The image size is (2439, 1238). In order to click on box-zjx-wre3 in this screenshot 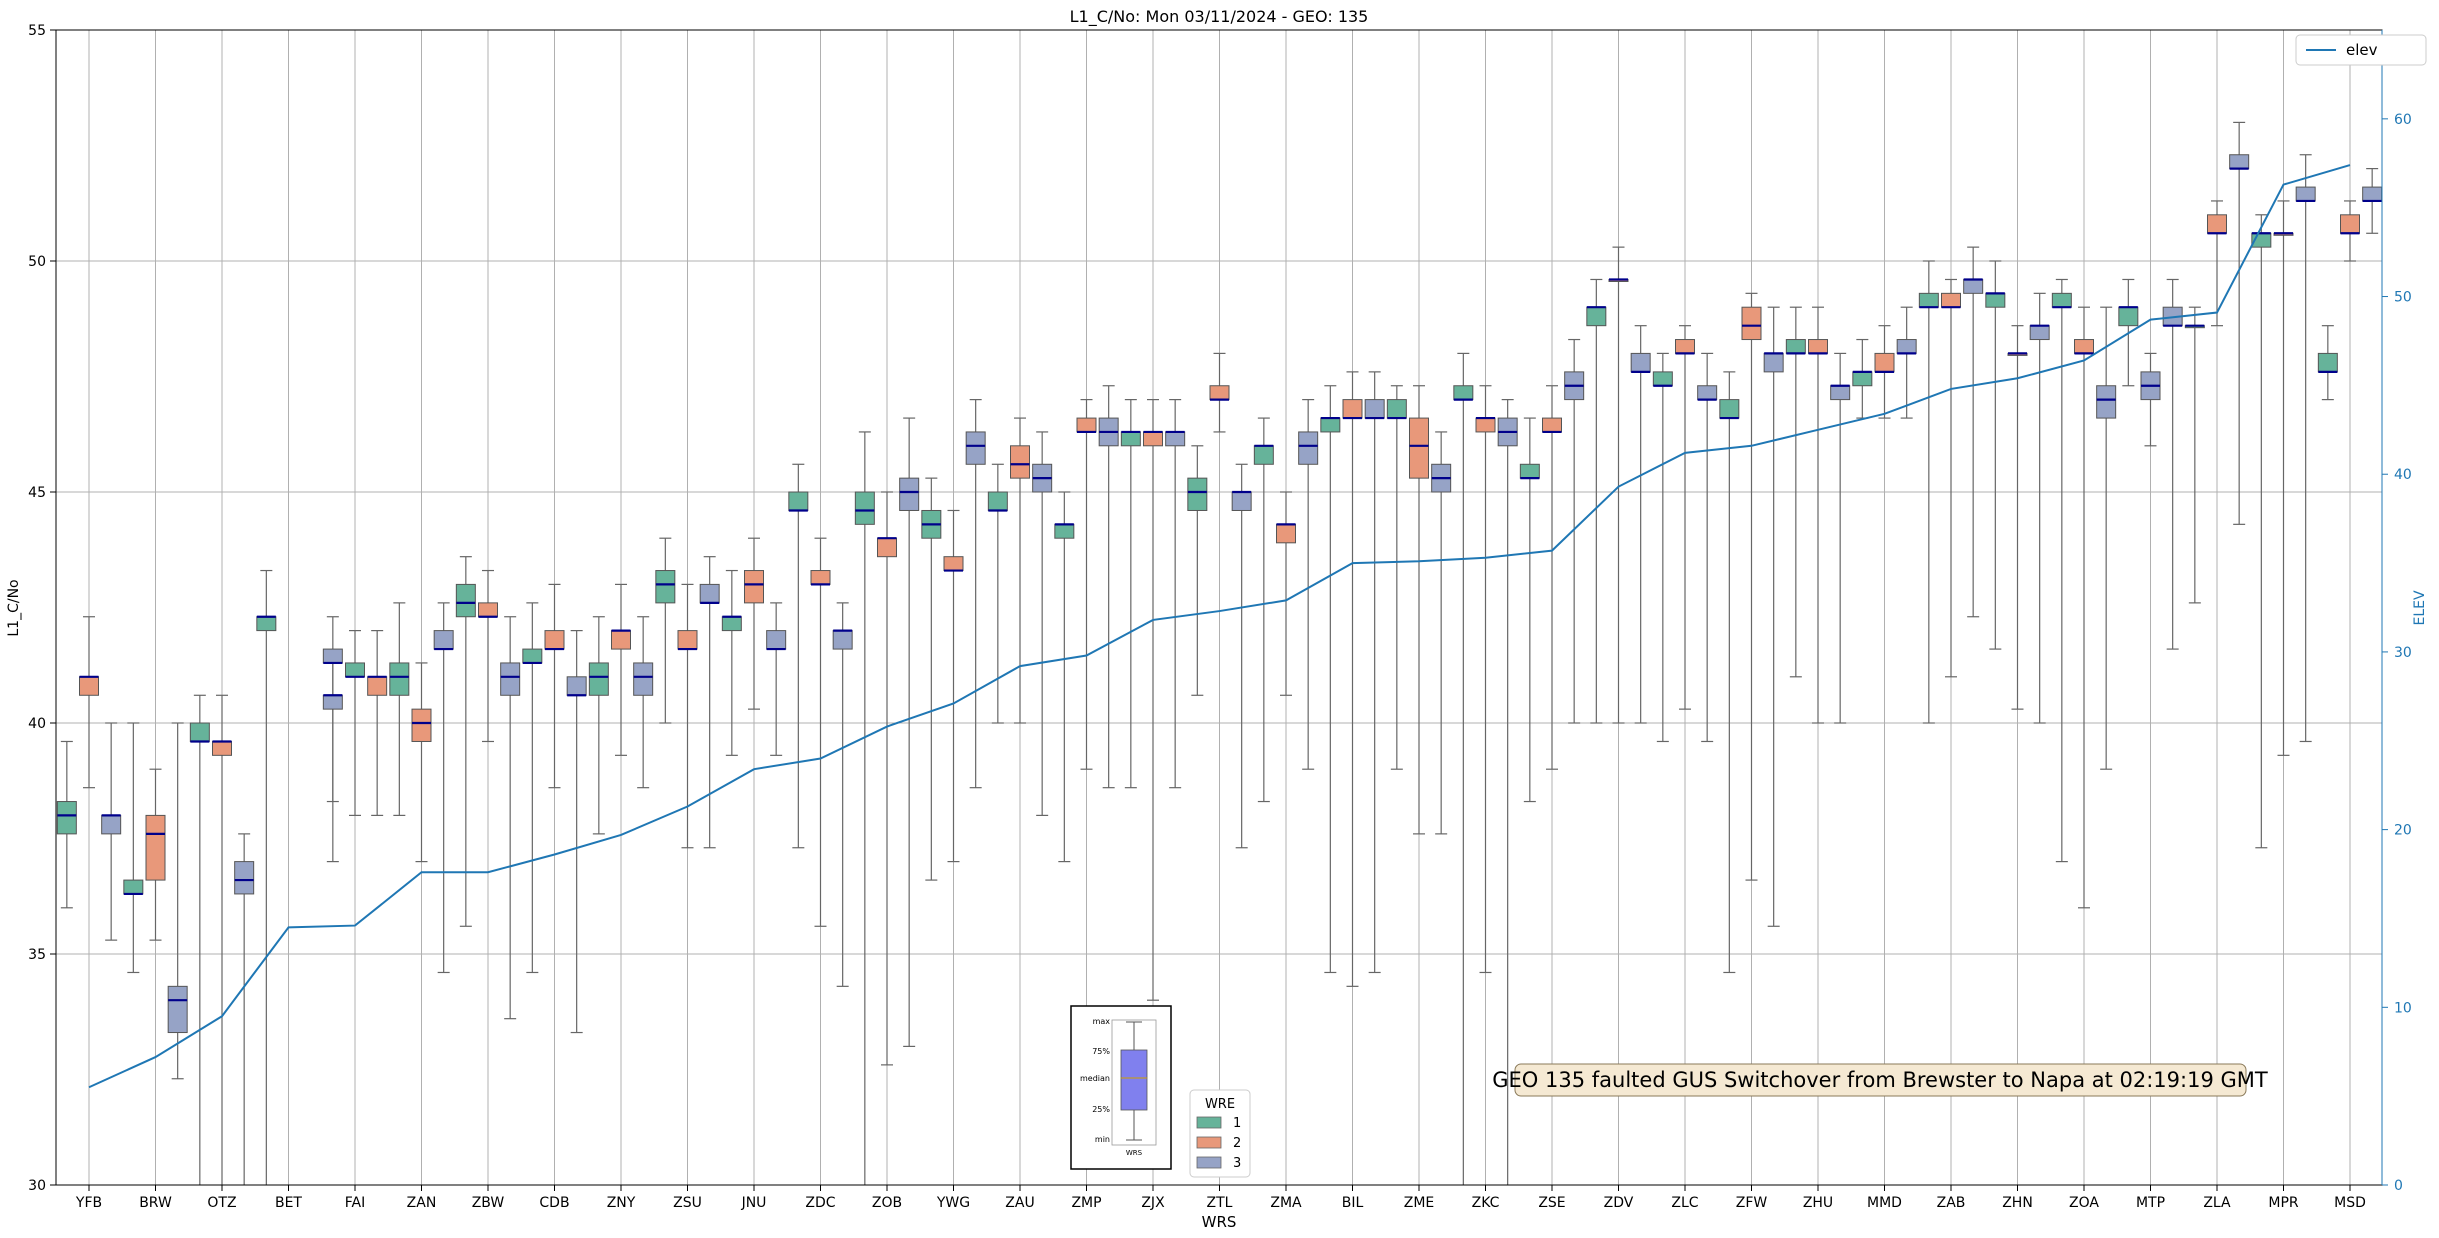, I will do `click(1175, 439)`.